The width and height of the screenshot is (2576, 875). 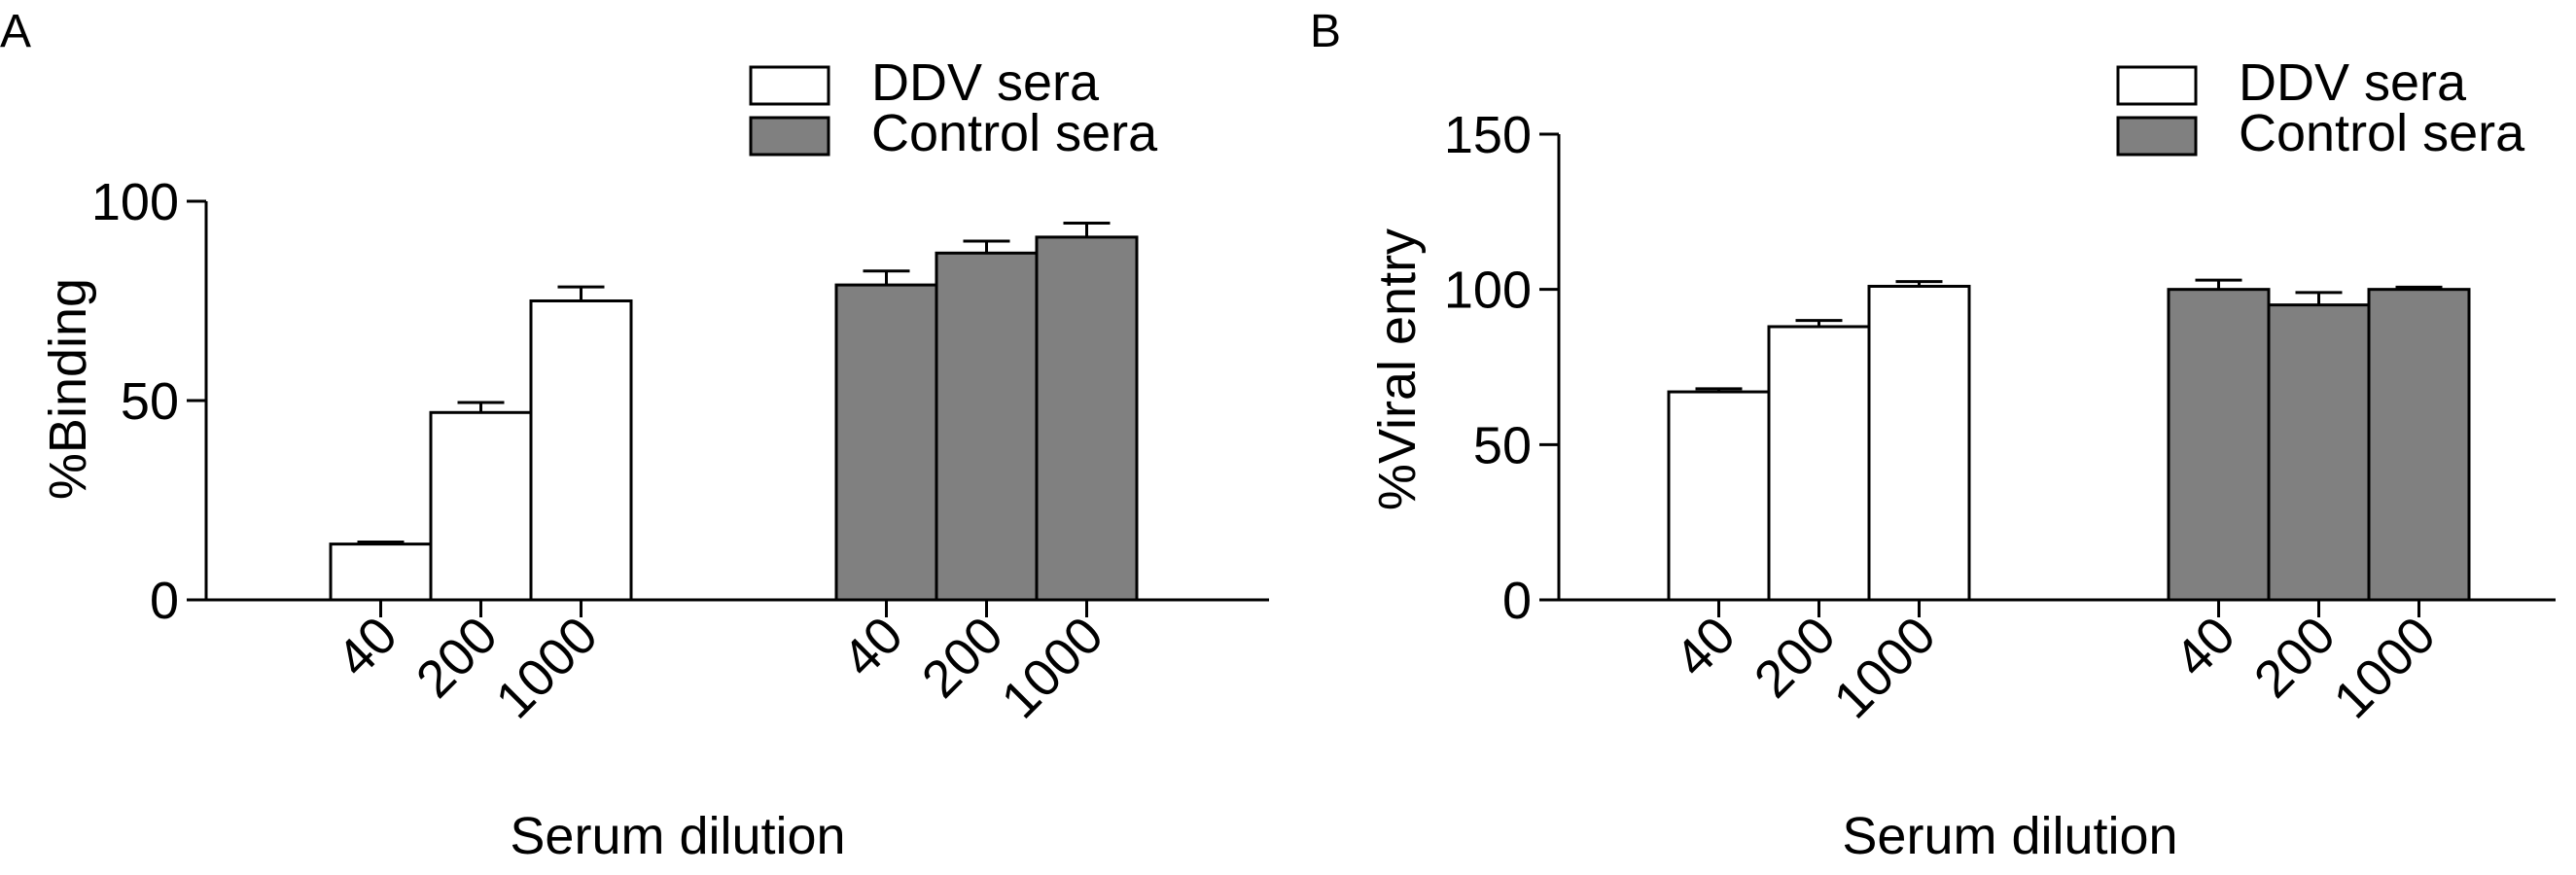 What do you see at coordinates (15, 31) in the screenshot?
I see `panel-letter: A` at bounding box center [15, 31].